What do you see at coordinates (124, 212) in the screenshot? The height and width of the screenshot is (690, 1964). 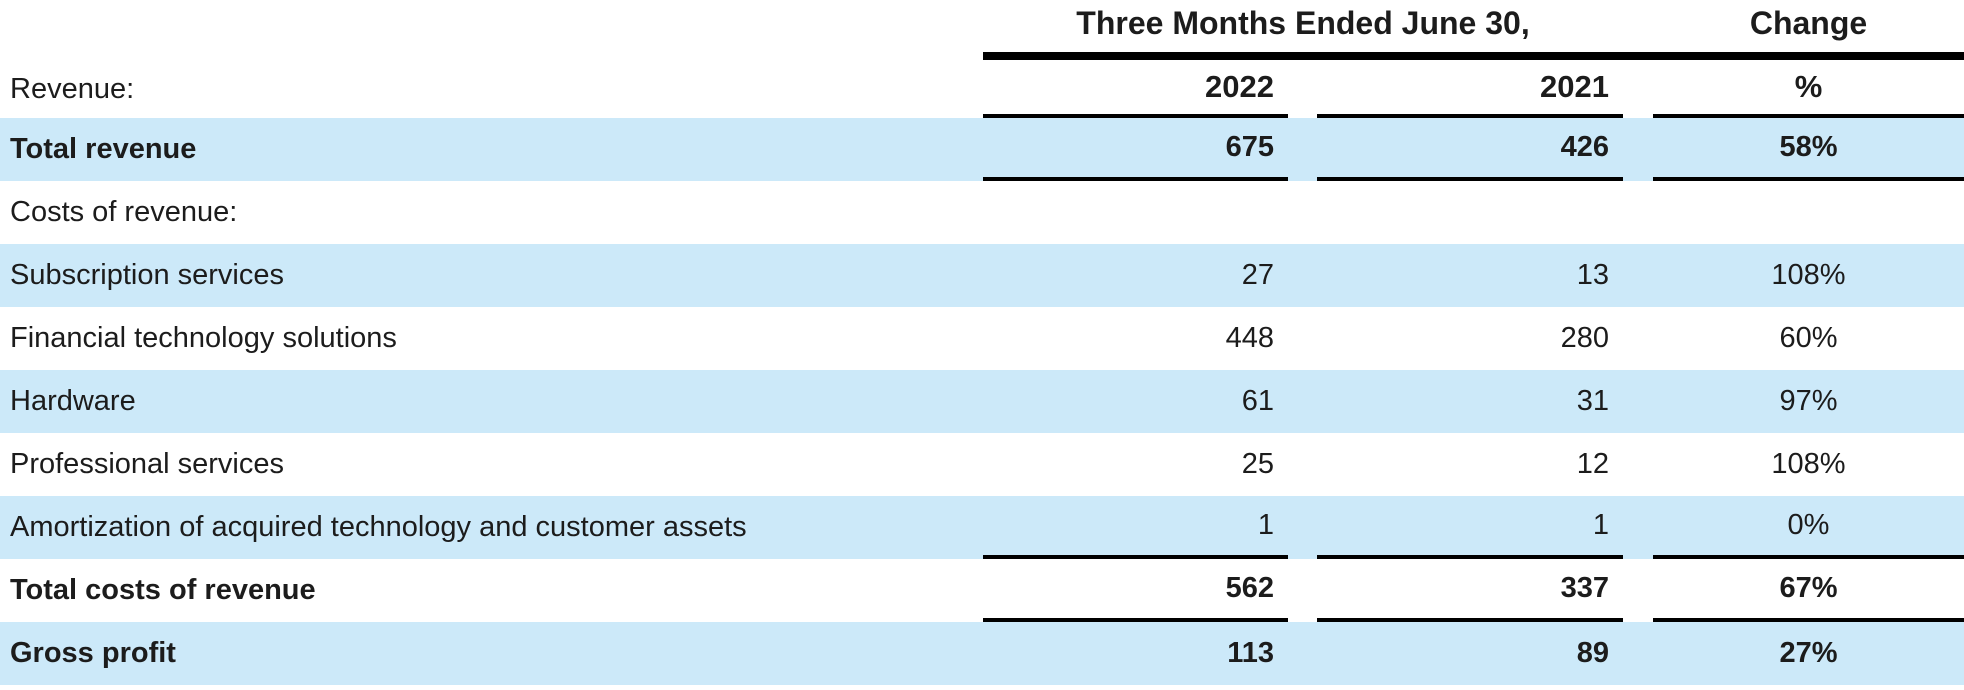 I see `row-label: Costs of revenue:` at bounding box center [124, 212].